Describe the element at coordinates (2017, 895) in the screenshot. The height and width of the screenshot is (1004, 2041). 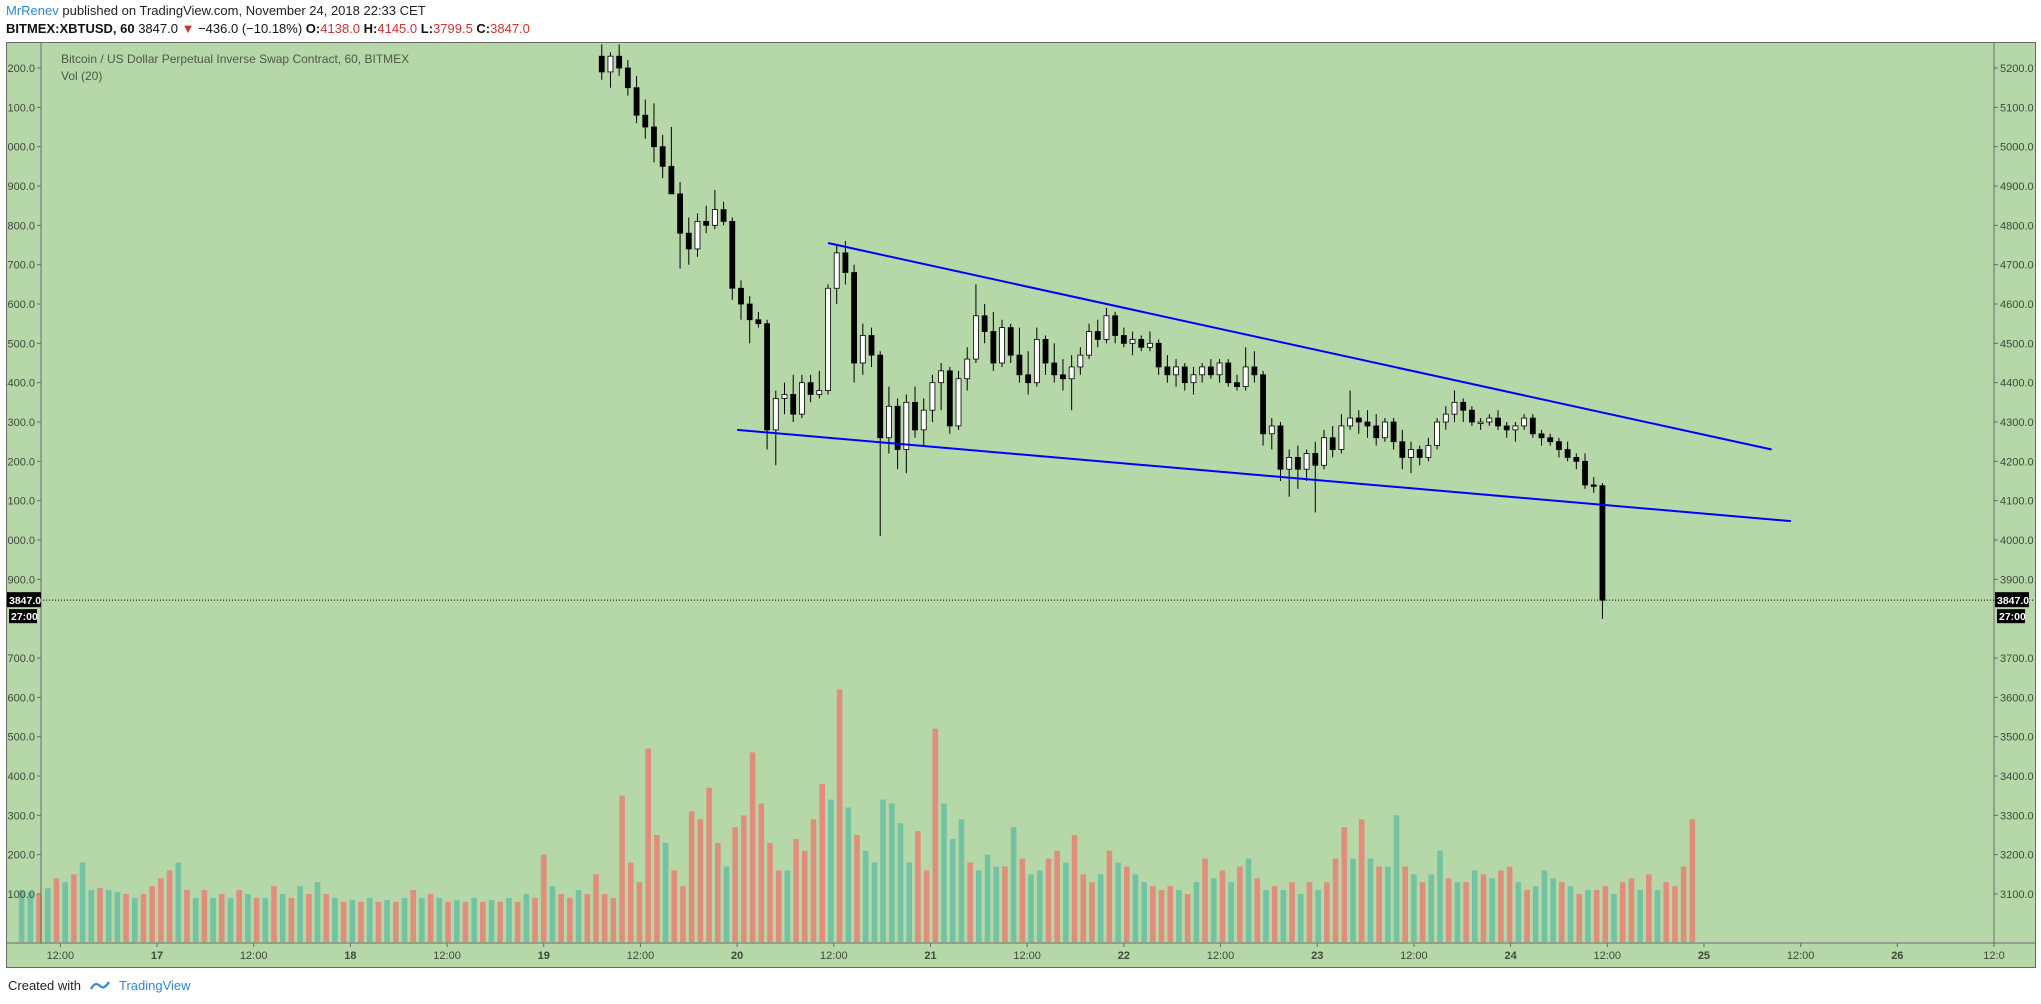
I see `y-tick-label: 3100.0` at that location.